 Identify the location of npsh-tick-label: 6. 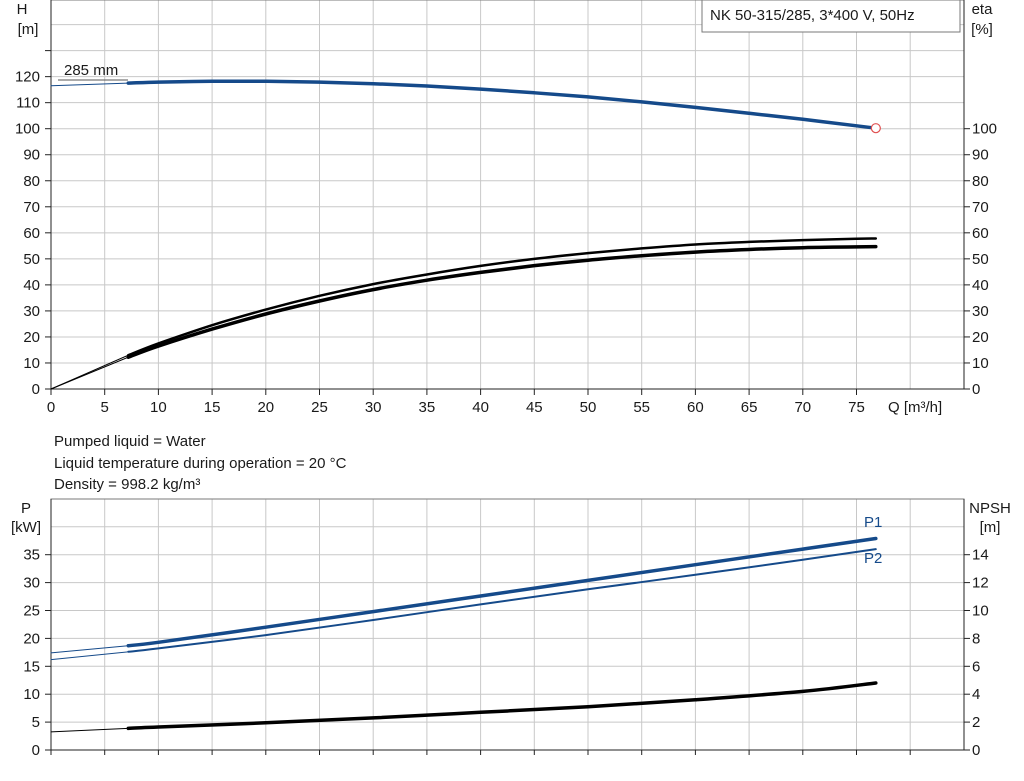
(976, 666).